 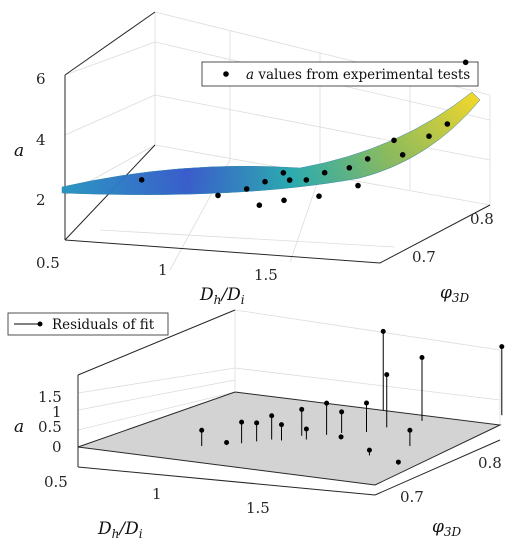 What do you see at coordinates (41, 79) in the screenshot?
I see `z-tick: 6` at bounding box center [41, 79].